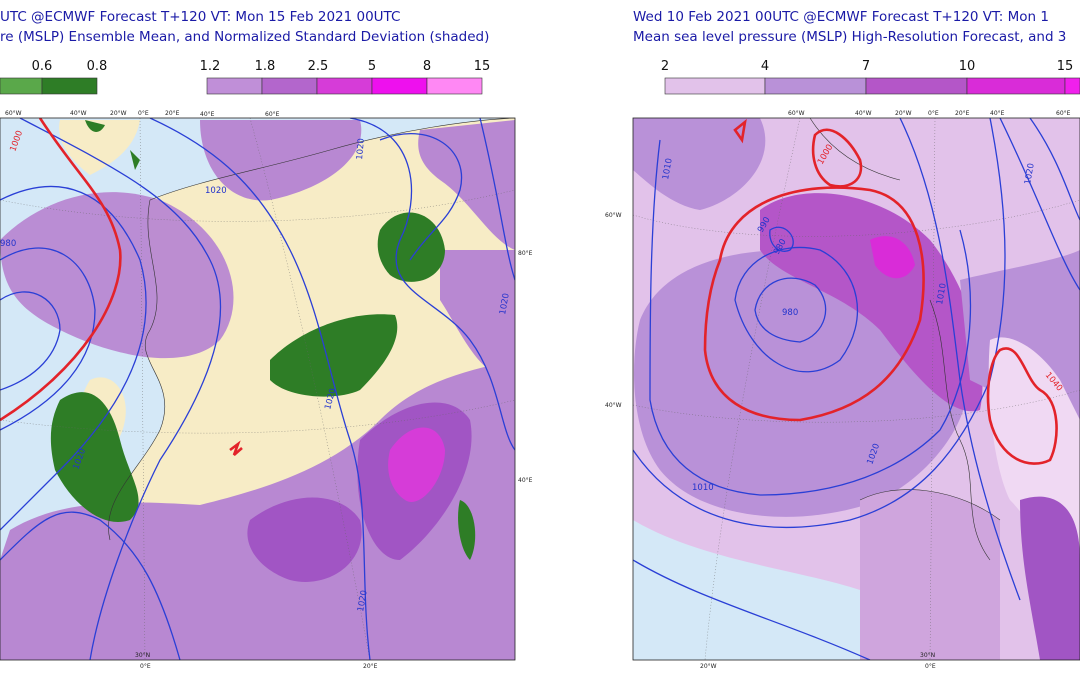  Describe the element at coordinates (967, 66) in the screenshot. I see `legend-label: 10` at that location.